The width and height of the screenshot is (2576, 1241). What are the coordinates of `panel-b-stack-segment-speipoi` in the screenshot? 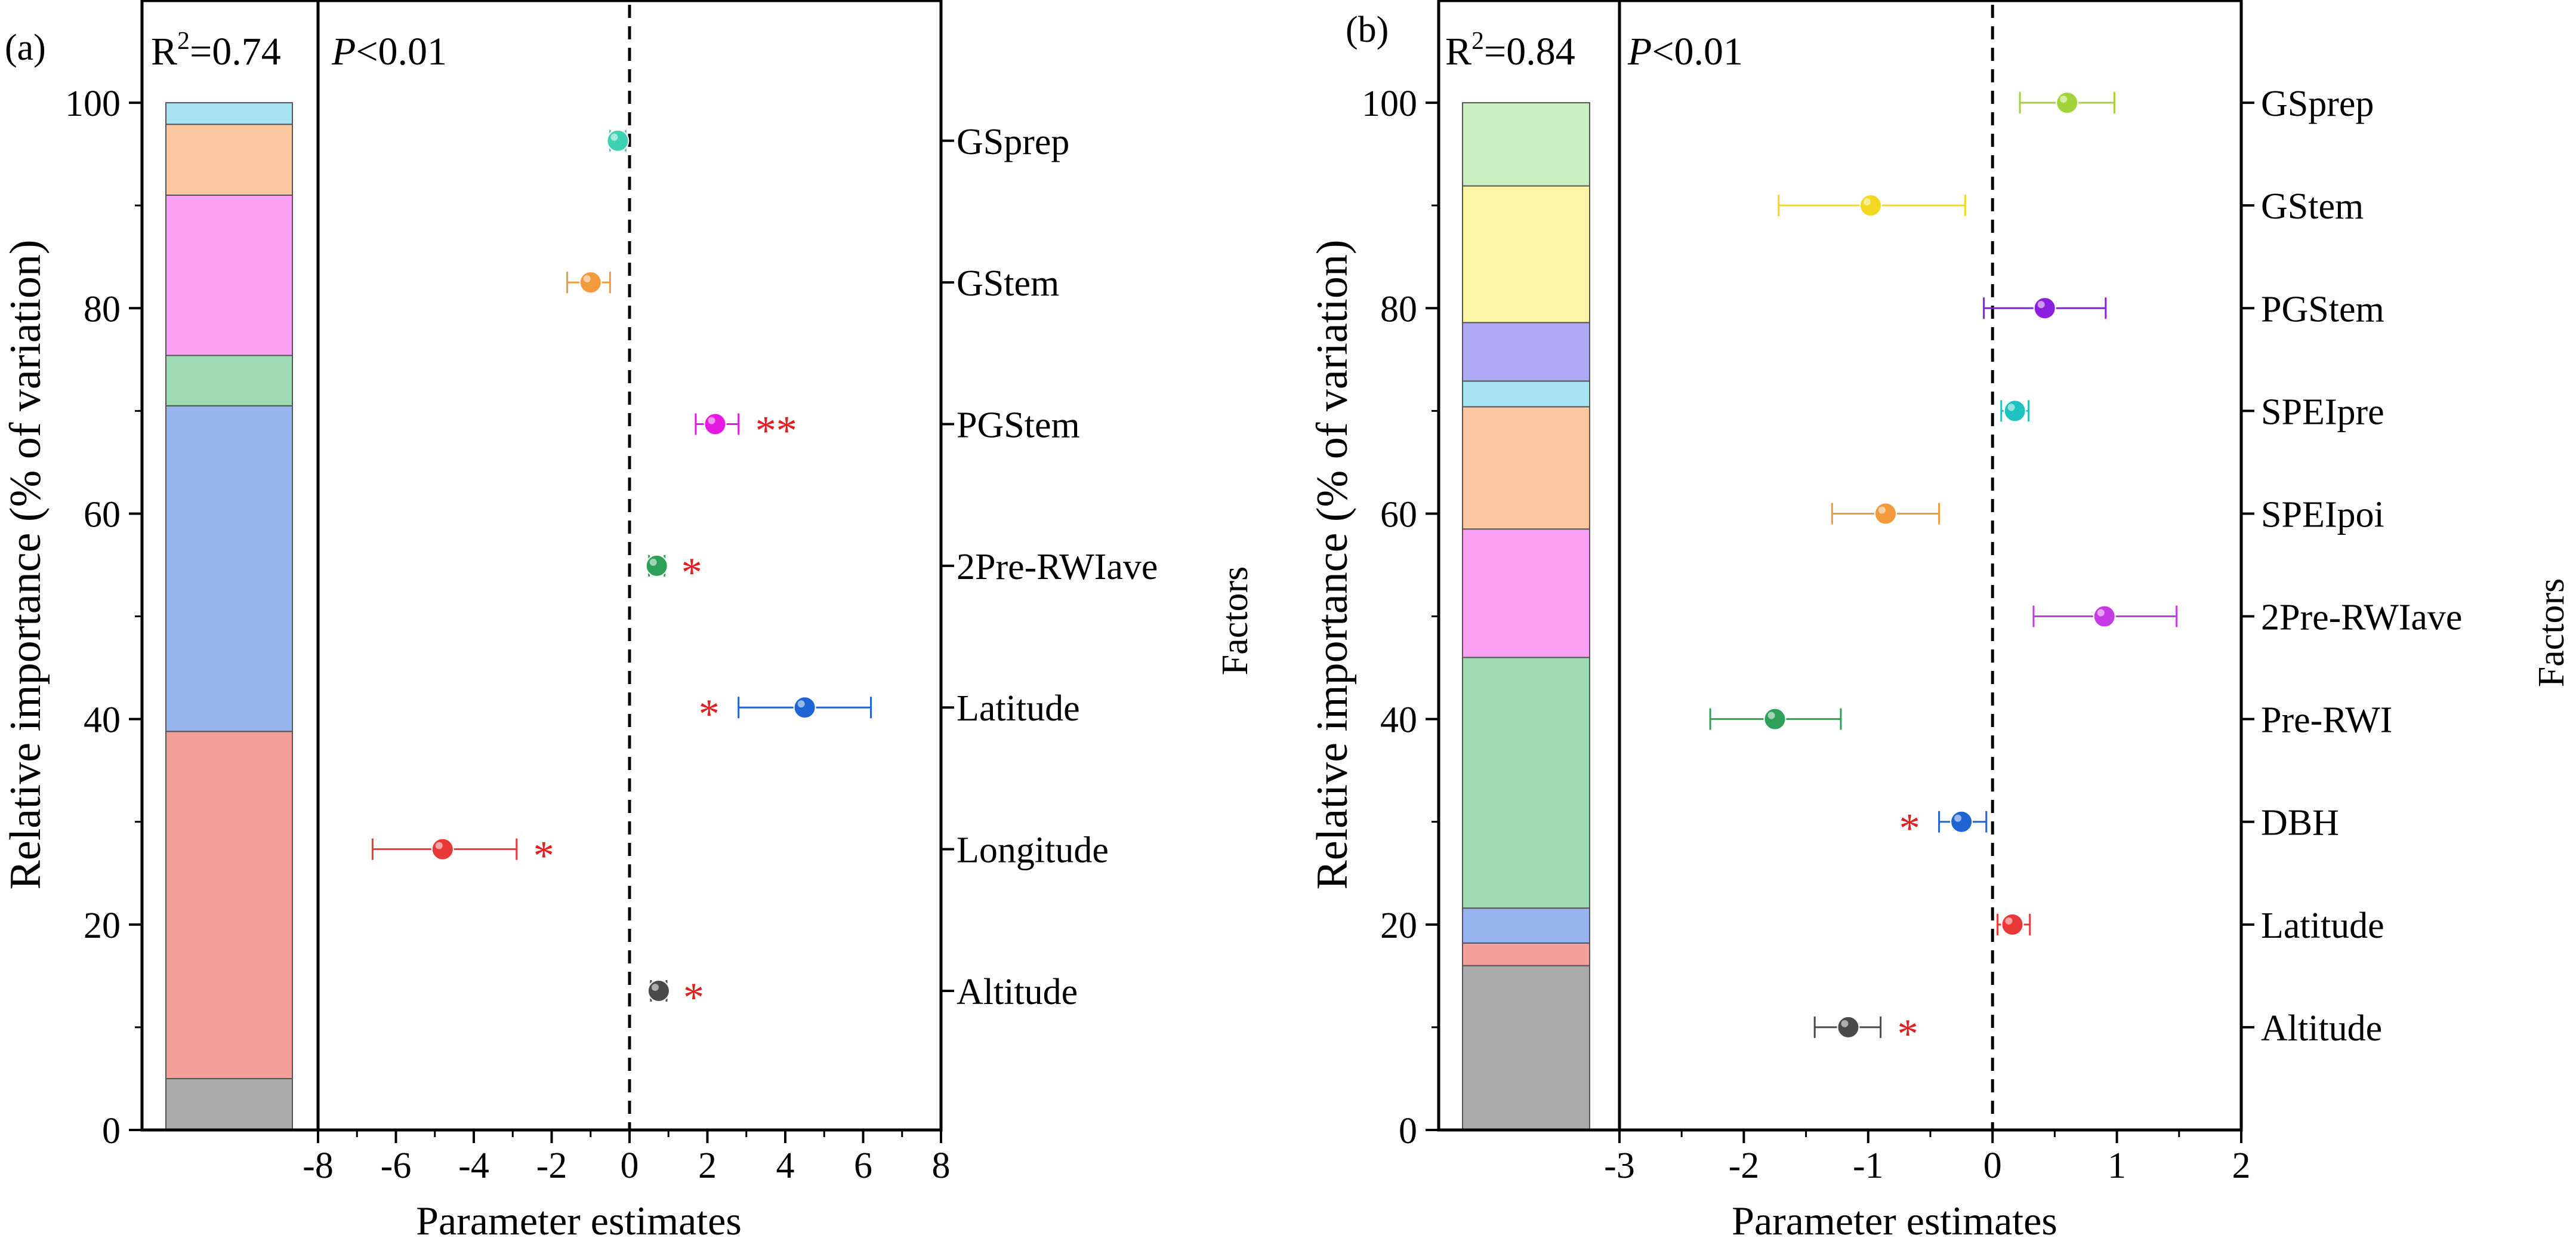 It's located at (1526, 468).